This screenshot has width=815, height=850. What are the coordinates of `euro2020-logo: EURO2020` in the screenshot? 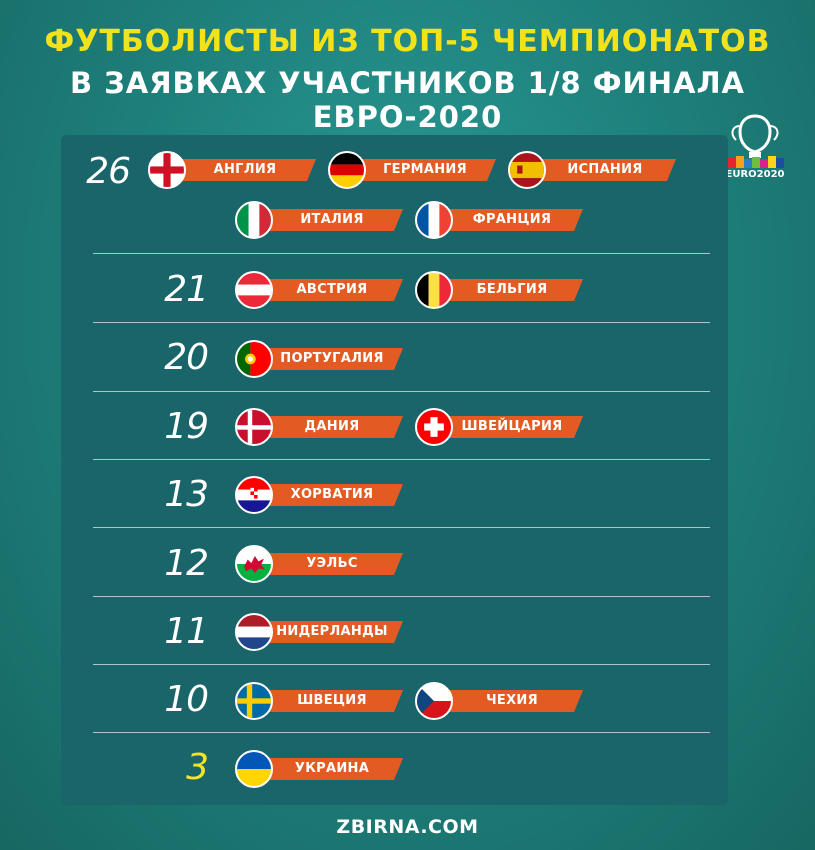 It's located at (755, 151).